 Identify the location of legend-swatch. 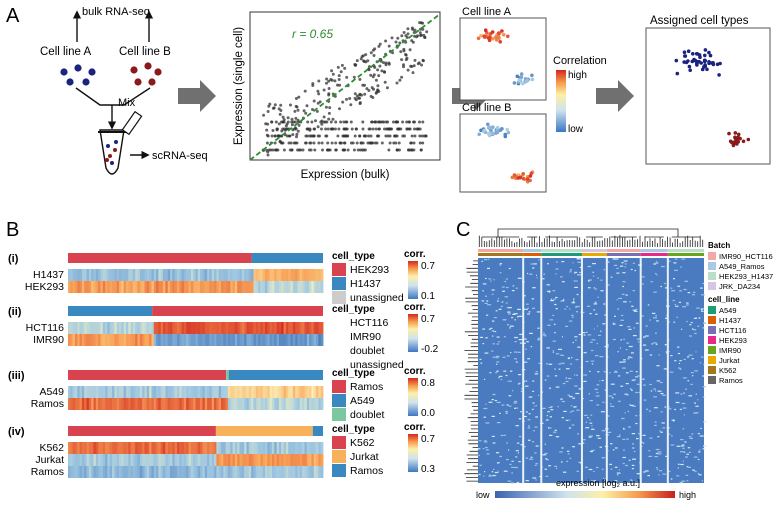
(339, 269).